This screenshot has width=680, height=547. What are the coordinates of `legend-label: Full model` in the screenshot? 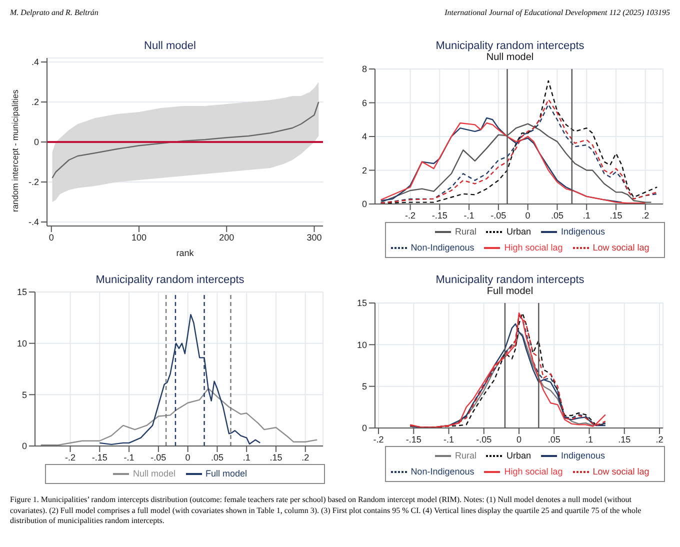 It's located at (227, 473).